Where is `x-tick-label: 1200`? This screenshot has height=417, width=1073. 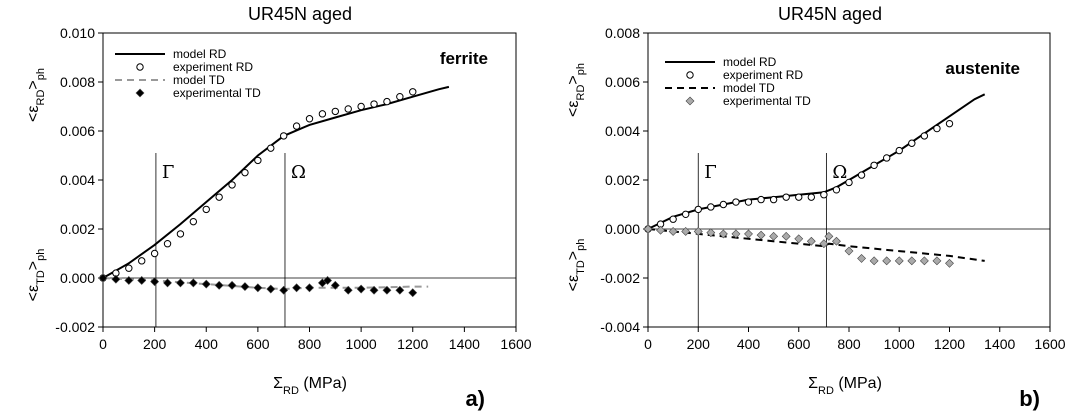 x-tick-label: 1200 is located at coordinates (949, 344).